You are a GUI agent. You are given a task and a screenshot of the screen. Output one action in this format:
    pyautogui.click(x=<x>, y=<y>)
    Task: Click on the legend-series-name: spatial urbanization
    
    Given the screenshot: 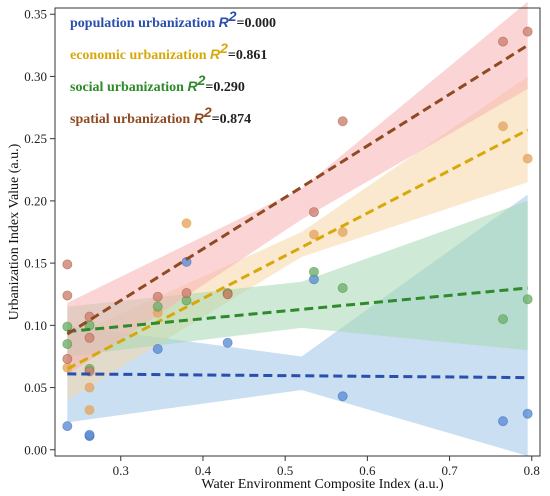 What is the action you would take?
    pyautogui.click(x=132, y=119)
    